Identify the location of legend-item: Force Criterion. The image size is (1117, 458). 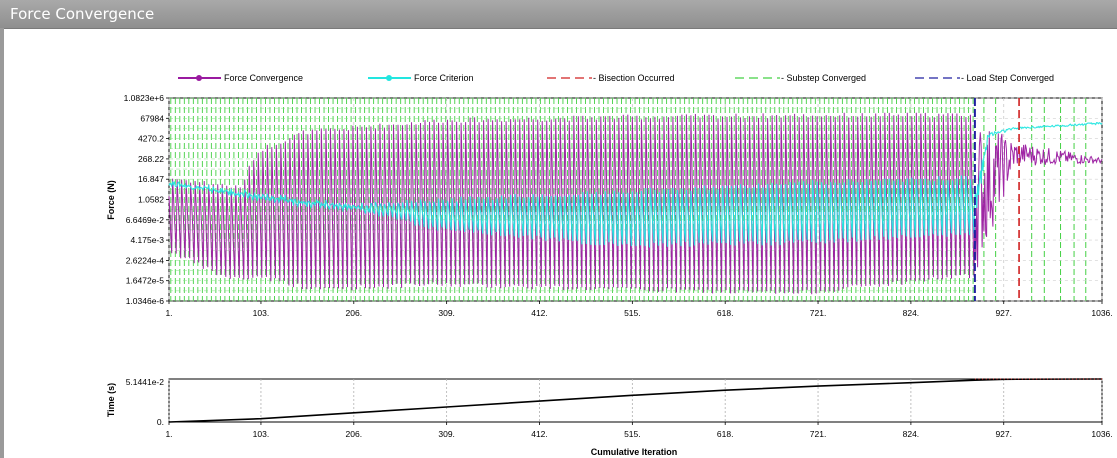
(421, 78).